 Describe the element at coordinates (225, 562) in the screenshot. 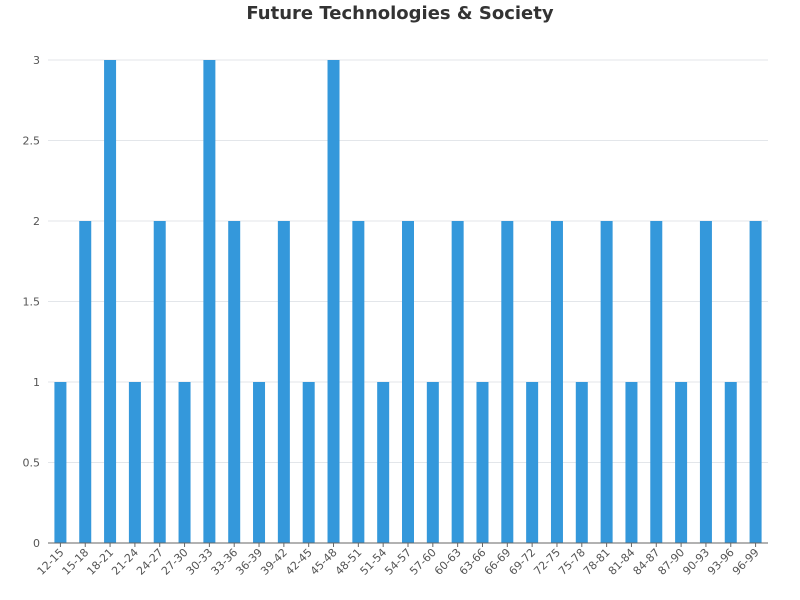

I see `x-tick-label: 33-36` at that location.